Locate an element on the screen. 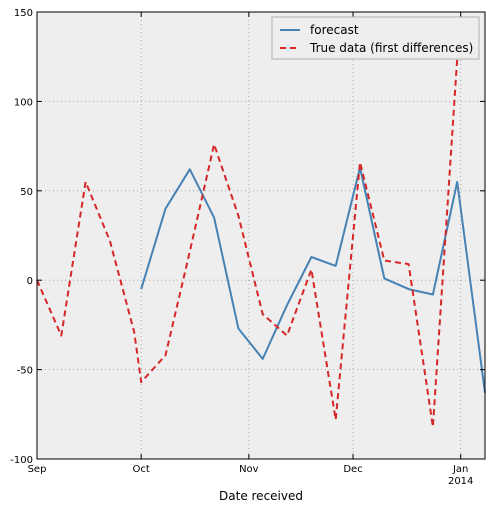  legend-label-true-data: True data (first differences) is located at coordinates (391, 48).